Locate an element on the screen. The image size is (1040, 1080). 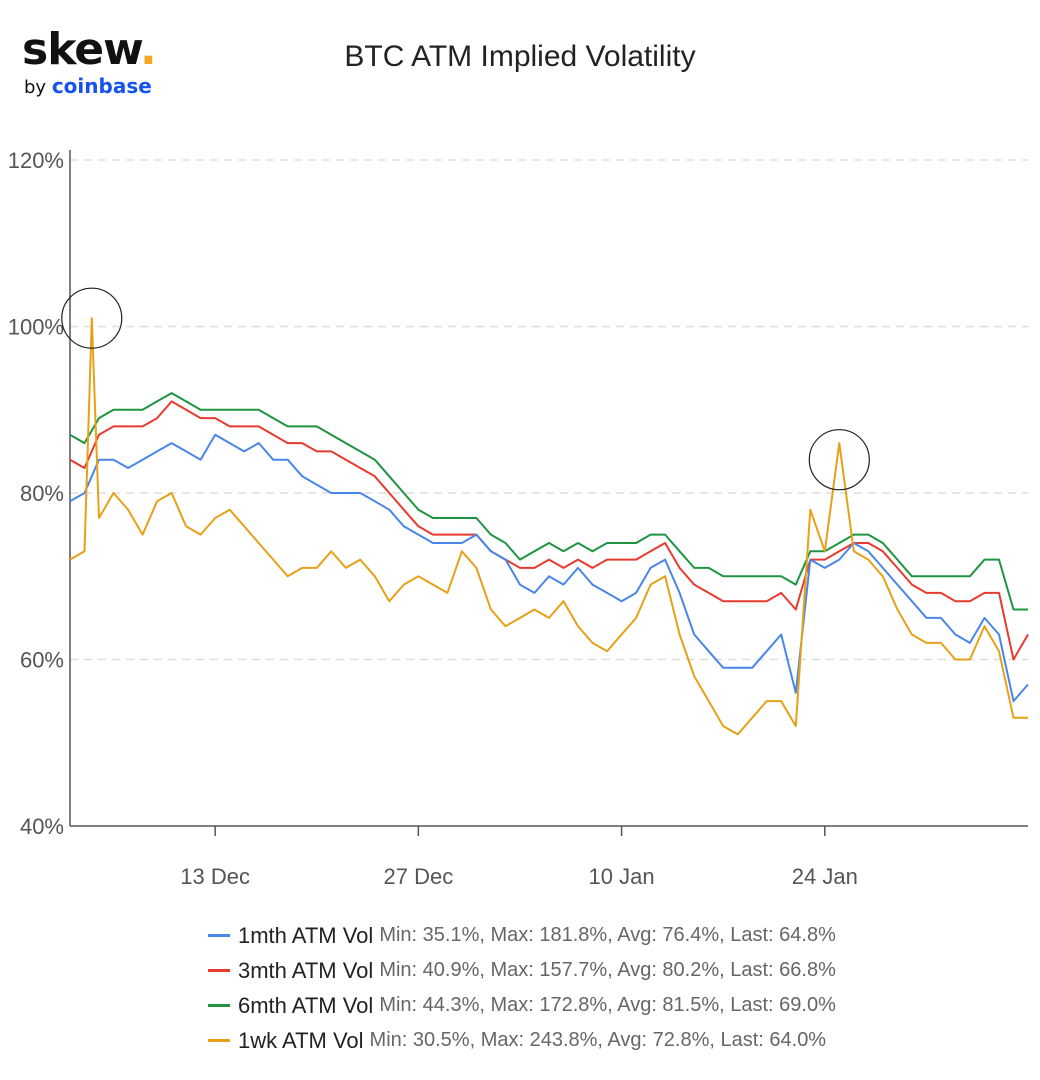
y-tick-label: 120% is located at coordinates (36, 160).